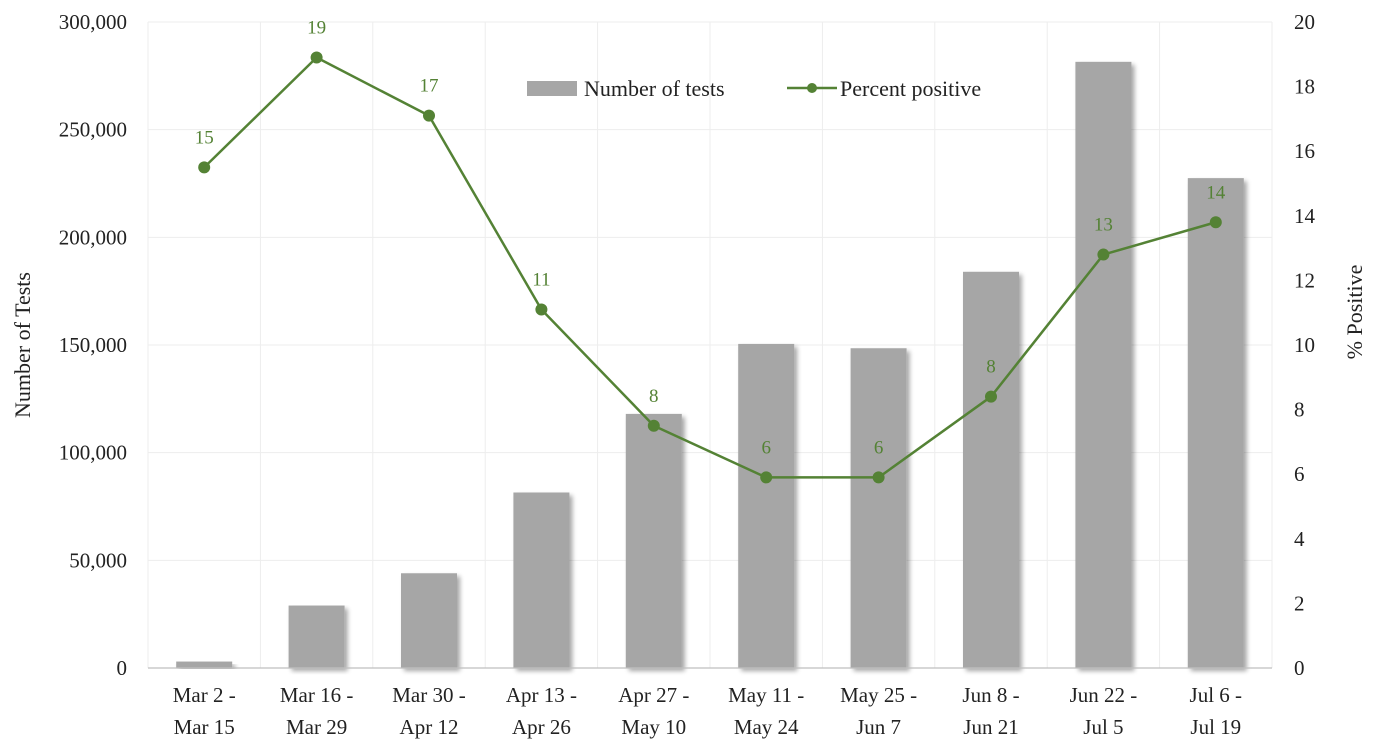 The image size is (1387, 743). What do you see at coordinates (1354, 312) in the screenshot?
I see `right-axis-title: % Positive` at bounding box center [1354, 312].